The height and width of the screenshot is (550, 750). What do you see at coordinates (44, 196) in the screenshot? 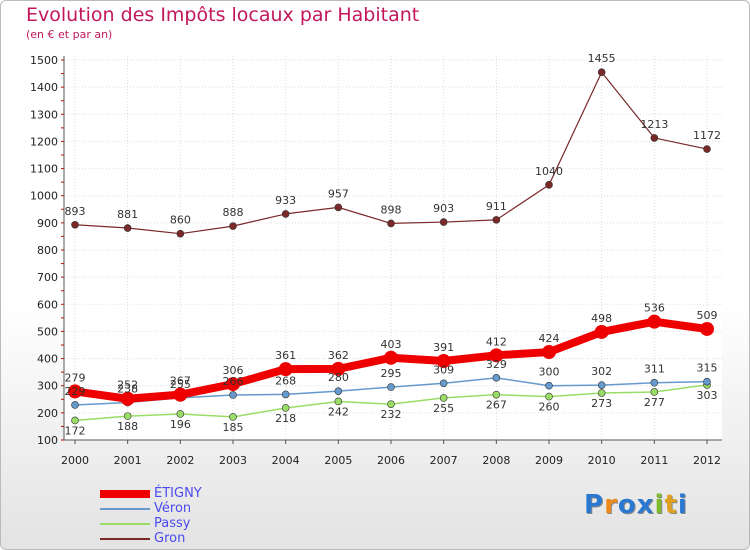
I see `y-tick-label: 1000` at bounding box center [44, 196].